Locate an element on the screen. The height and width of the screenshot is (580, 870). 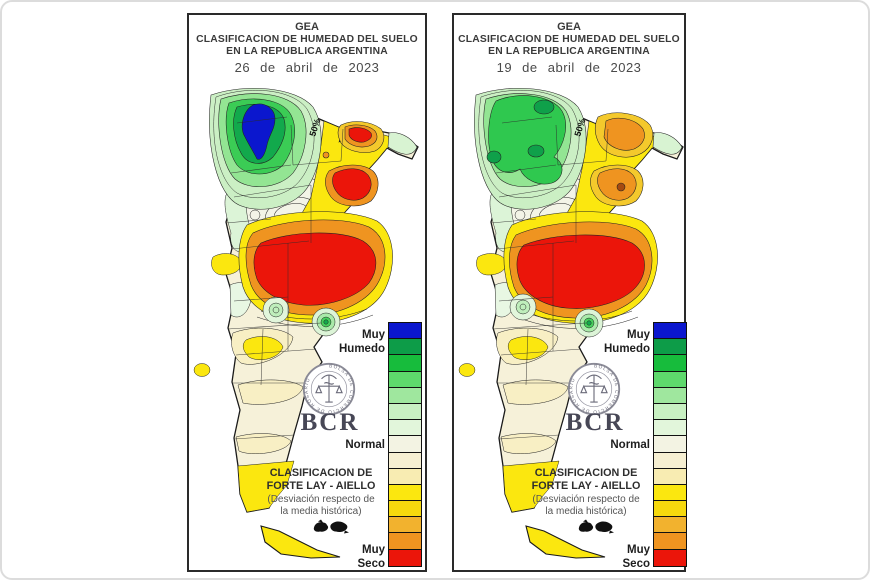
dry-core-dot is located at coordinates (621, 187).